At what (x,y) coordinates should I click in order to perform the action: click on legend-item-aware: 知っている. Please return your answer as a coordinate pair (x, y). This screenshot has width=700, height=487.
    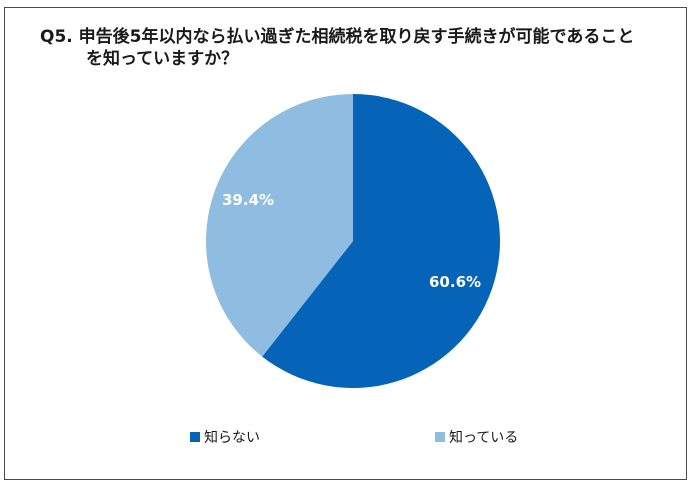
    Looking at the image, I should click on (476, 437).